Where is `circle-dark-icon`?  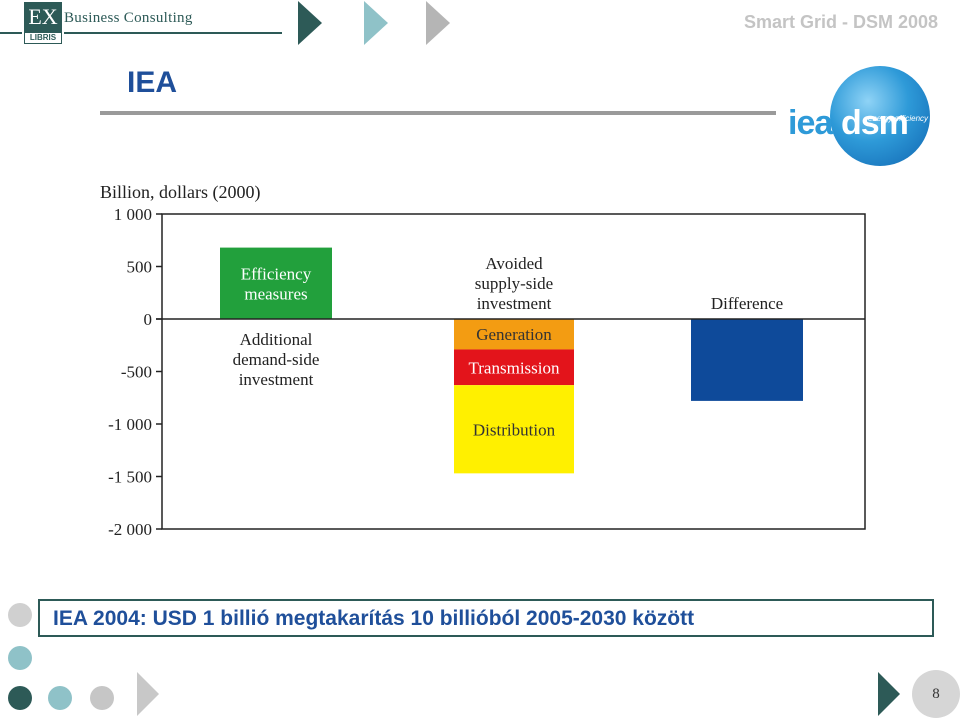 circle-dark-icon is located at coordinates (20, 698).